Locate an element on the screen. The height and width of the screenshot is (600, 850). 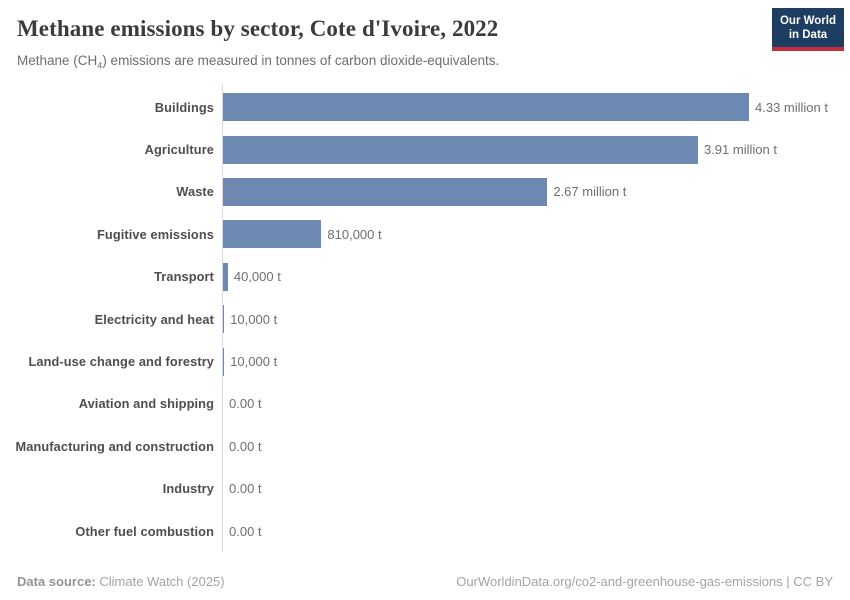
value-label: 40,000 t is located at coordinates (257, 277).